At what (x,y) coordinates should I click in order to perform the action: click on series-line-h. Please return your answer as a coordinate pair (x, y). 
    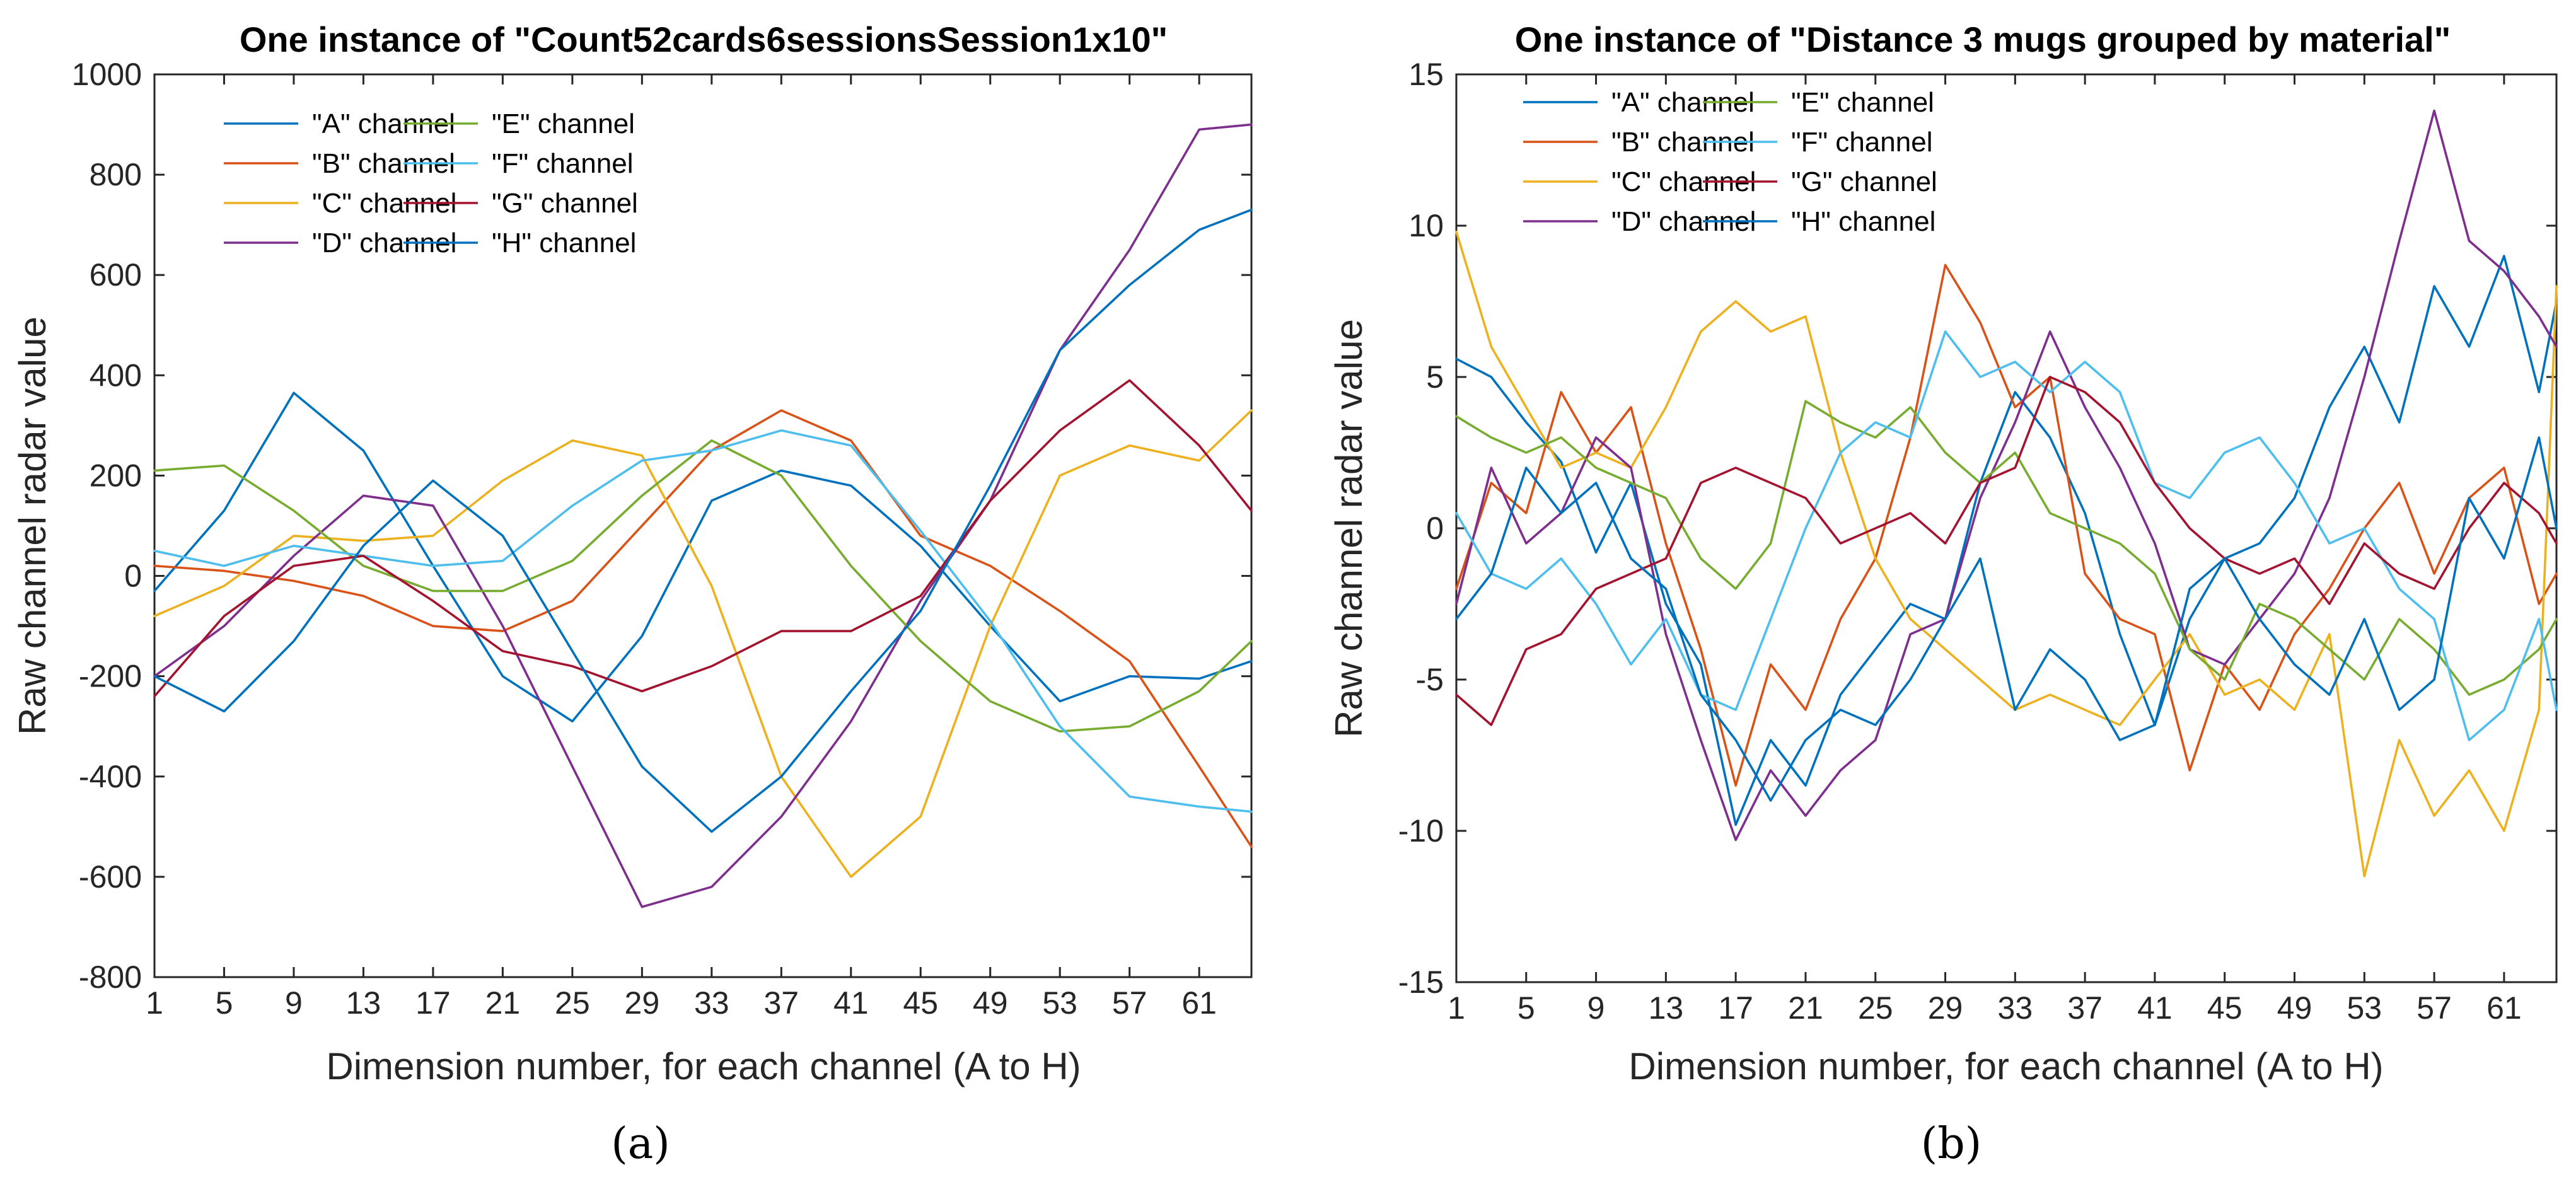
    Looking at the image, I should click on (2006, 619).